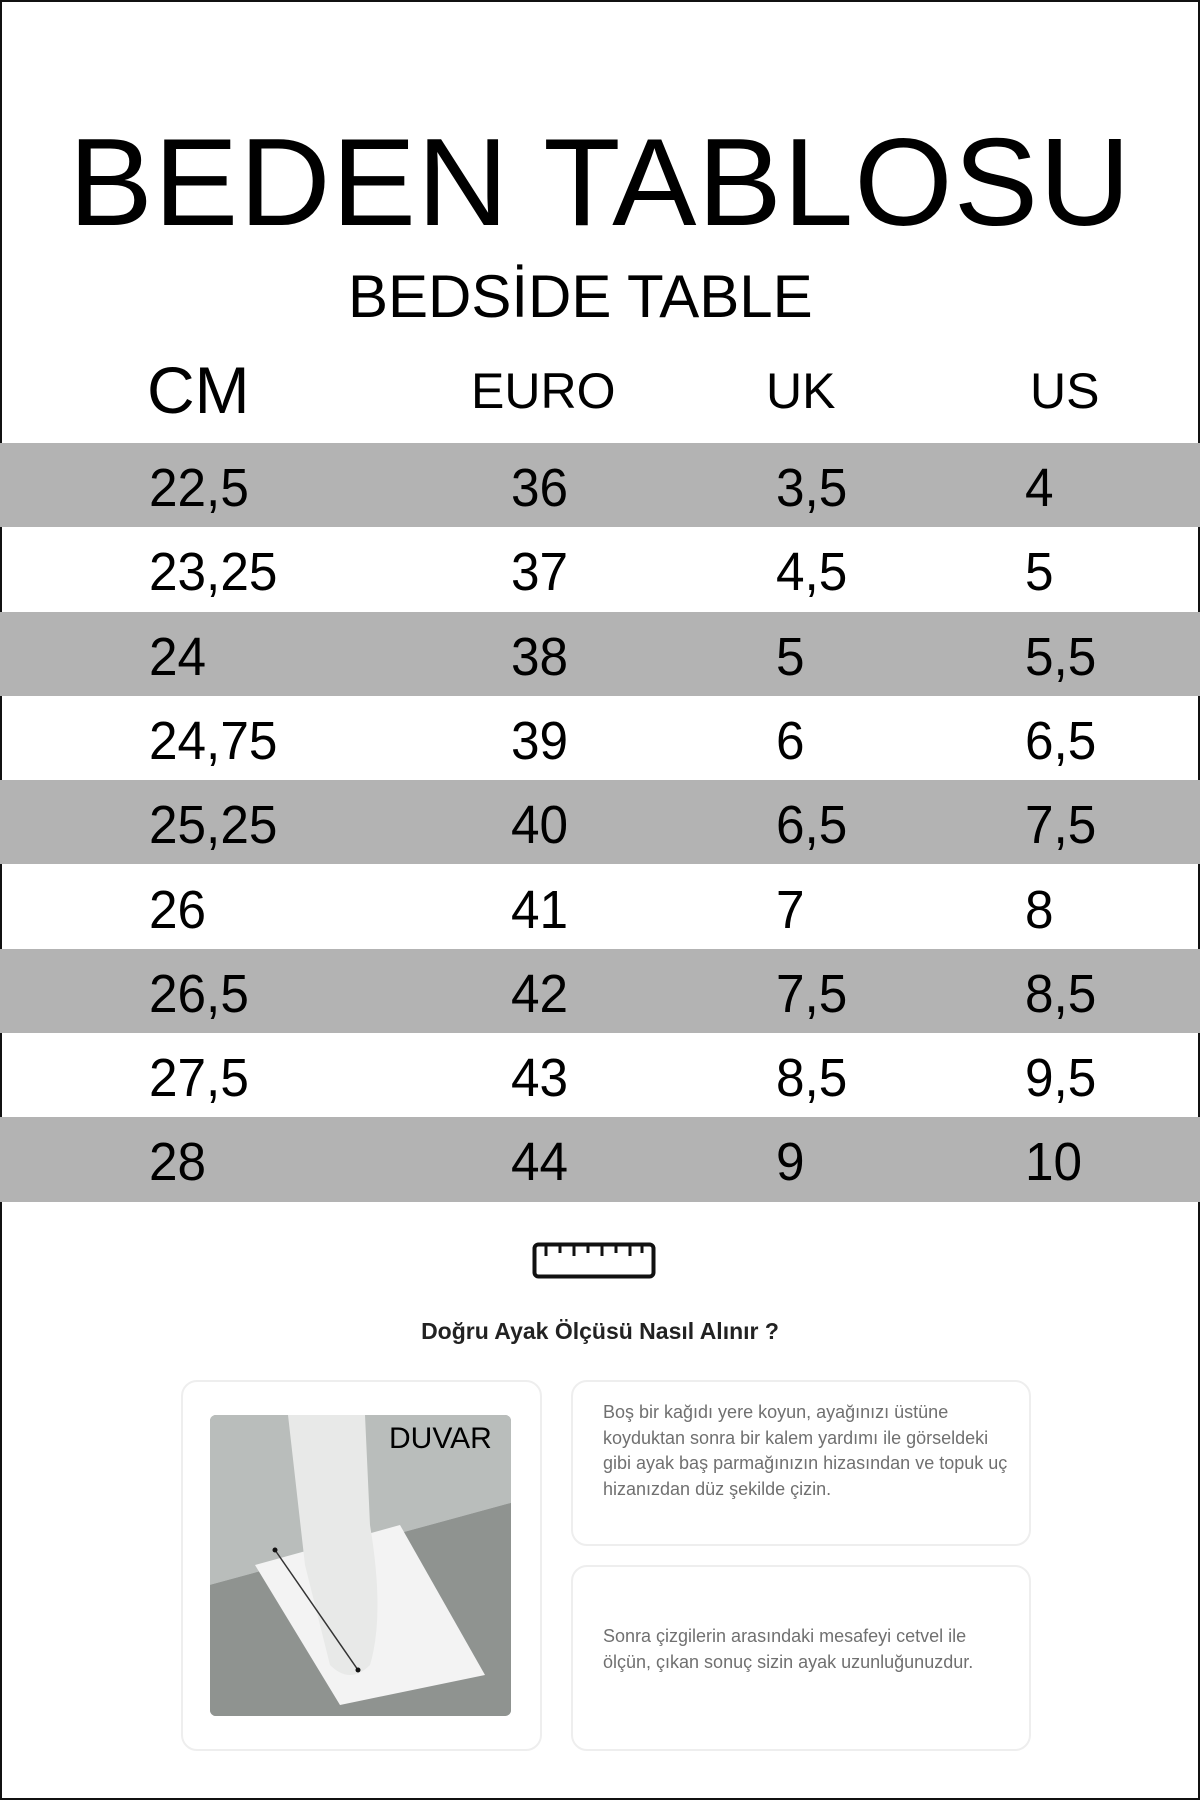 This screenshot has height=1800, width=1200. What do you see at coordinates (812, 488) in the screenshot?
I see `cell-uk: 3,5` at bounding box center [812, 488].